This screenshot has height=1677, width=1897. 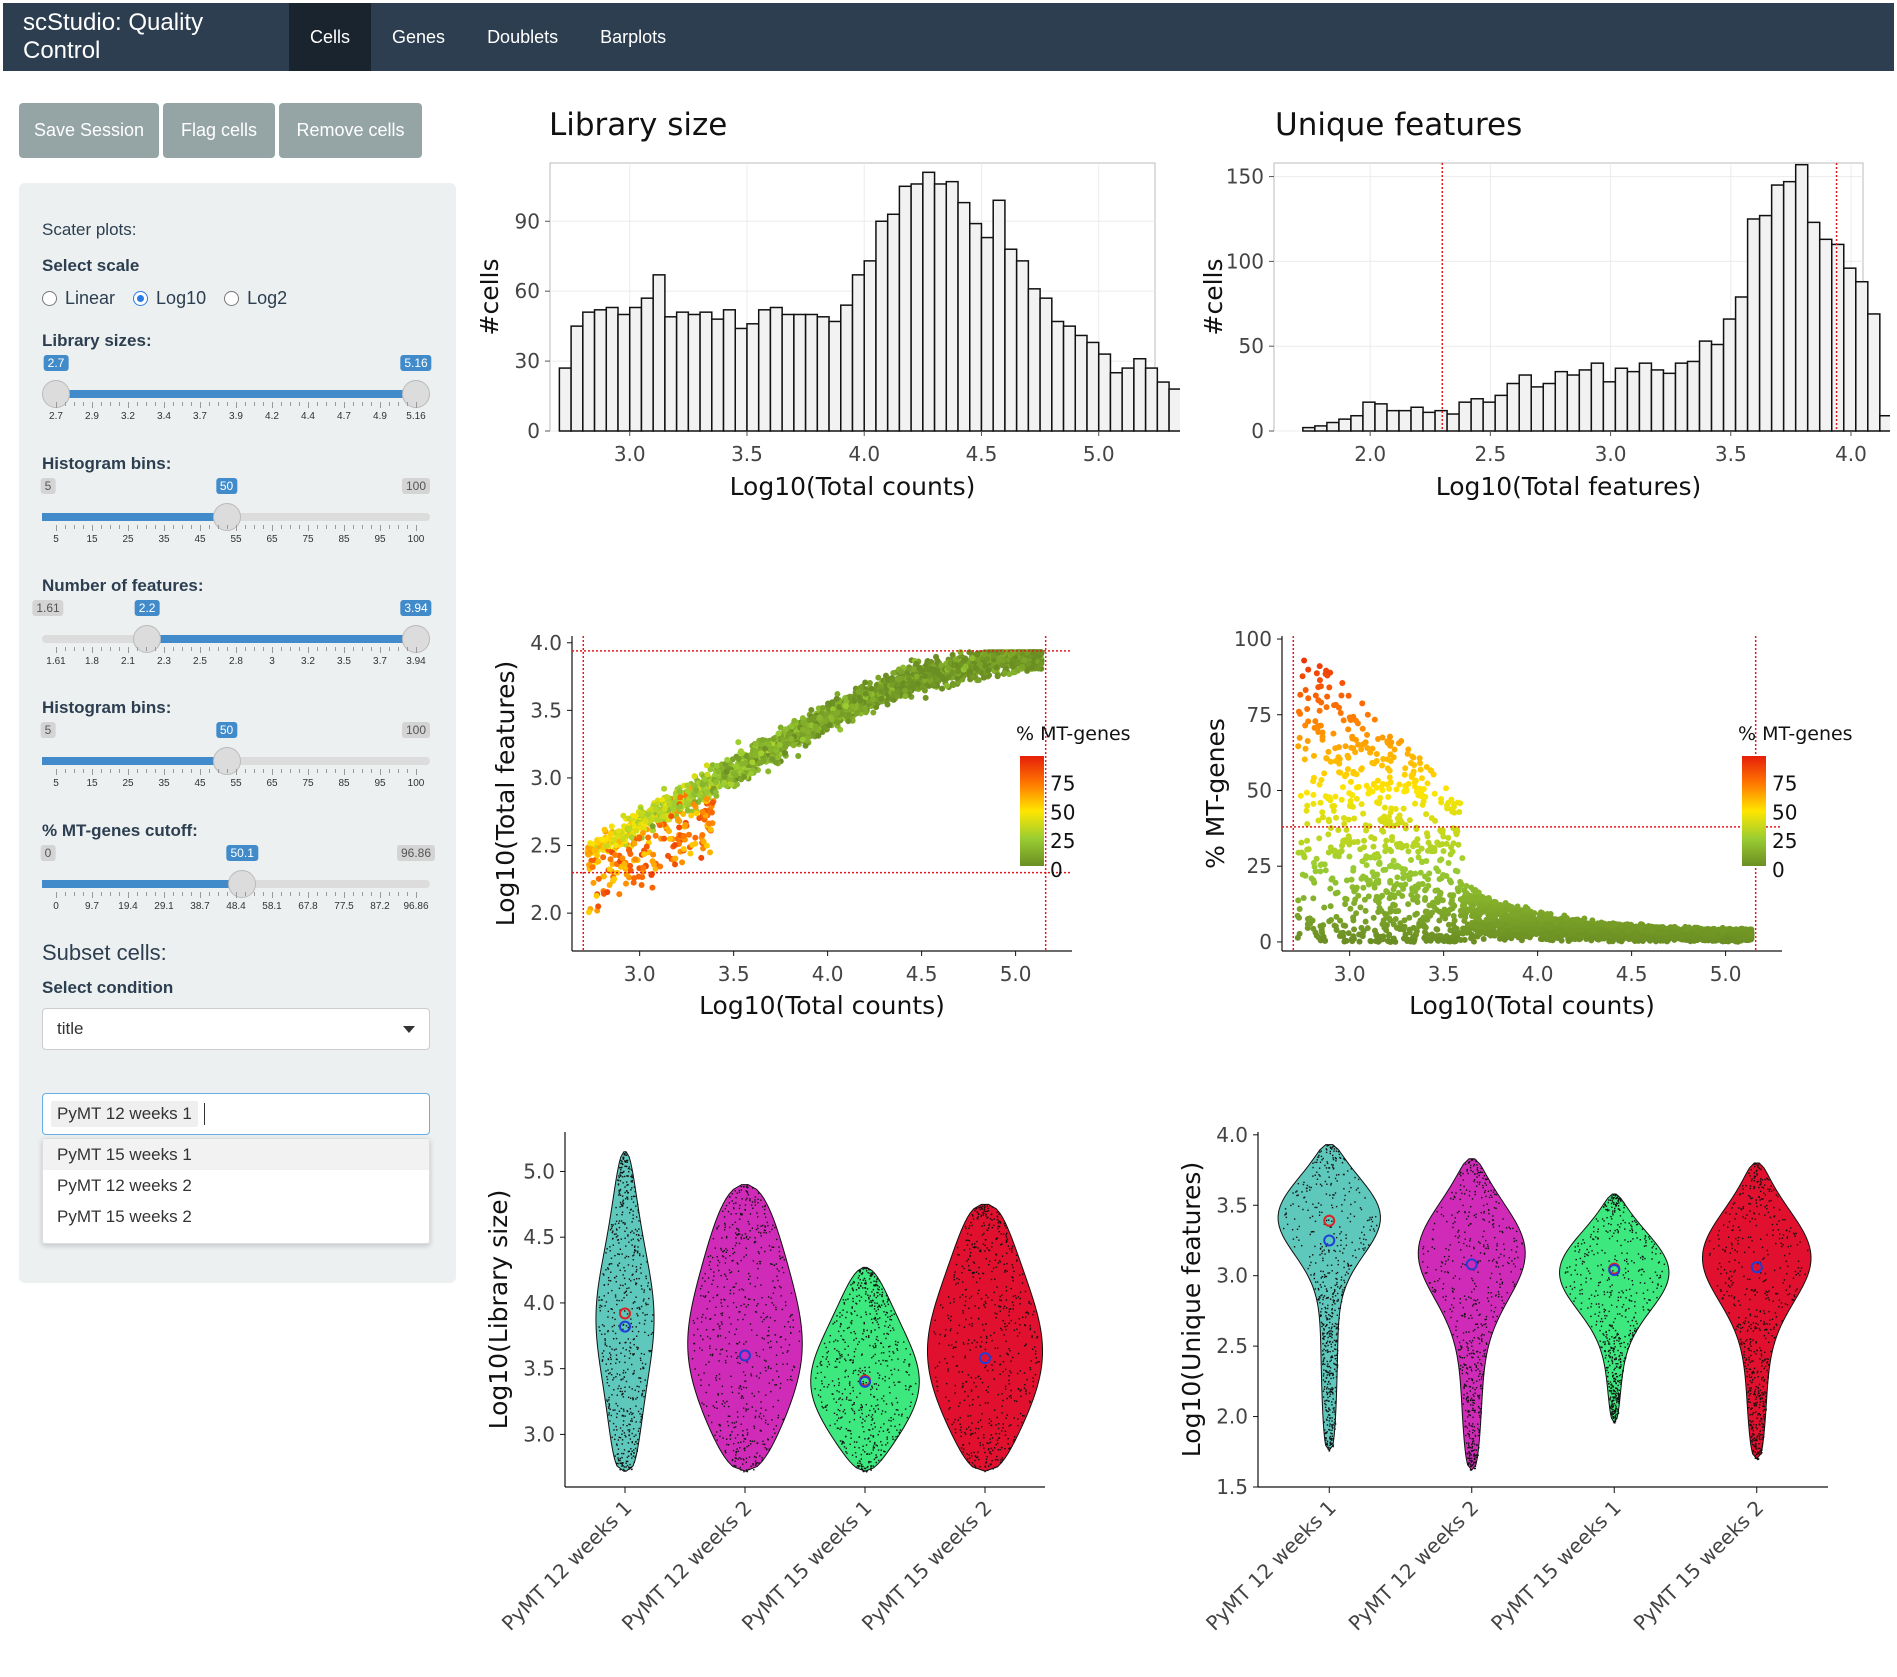 I want to click on y-tick-label: 0, so click(x=1257, y=431).